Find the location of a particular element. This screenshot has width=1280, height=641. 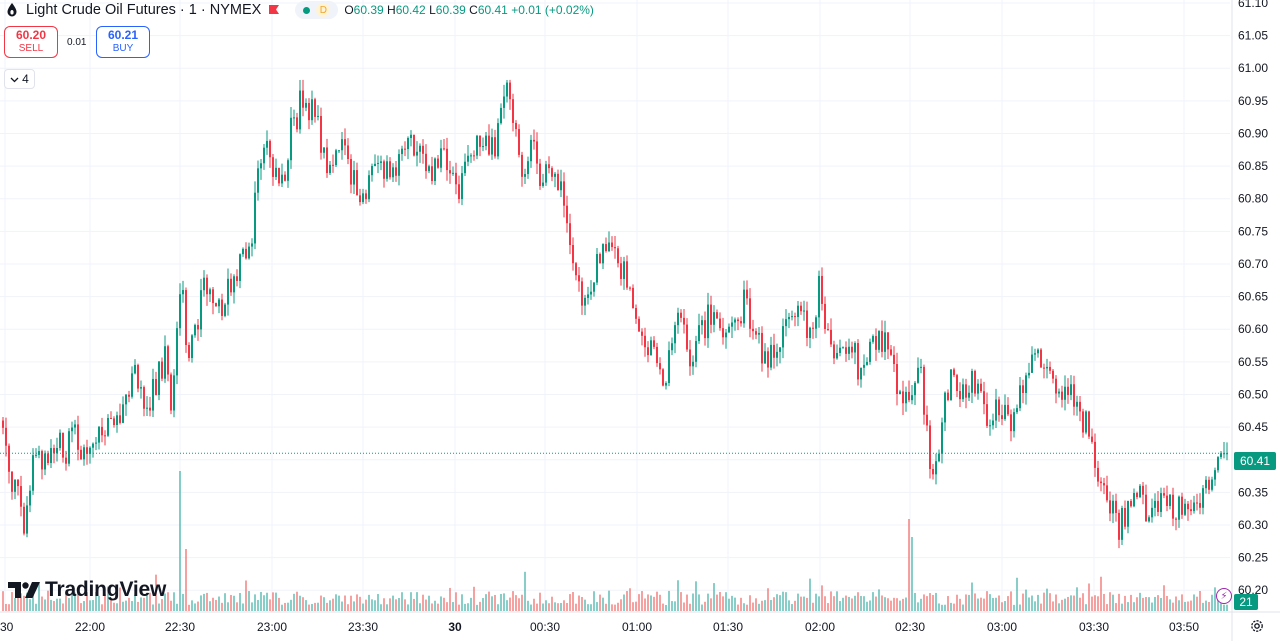

buy-label: BUY is located at coordinates (123, 48).